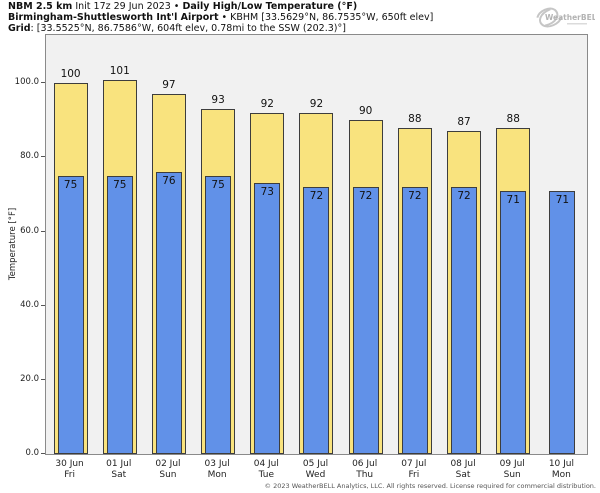 The height and width of the screenshot is (493, 600). I want to click on x-tick-date: 30 Jun, so click(69, 464).